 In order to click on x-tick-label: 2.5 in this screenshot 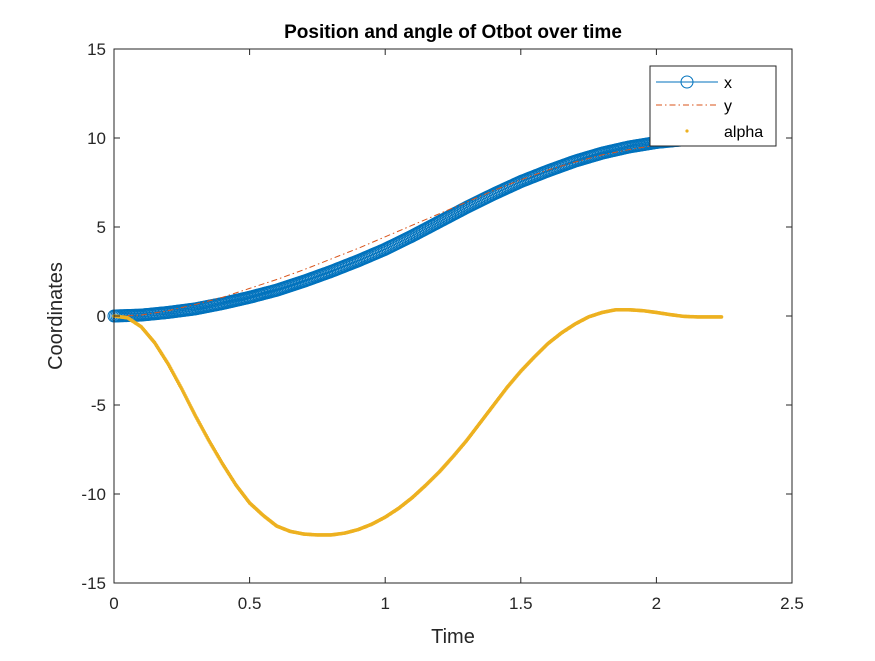, I will do `click(792, 603)`.